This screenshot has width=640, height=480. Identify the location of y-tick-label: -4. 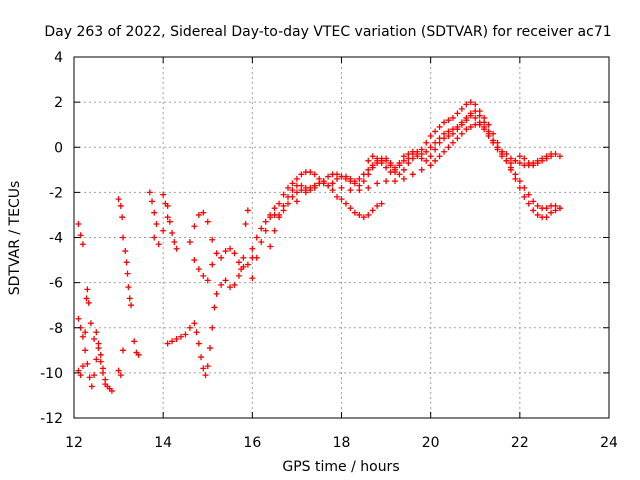
(56, 239).